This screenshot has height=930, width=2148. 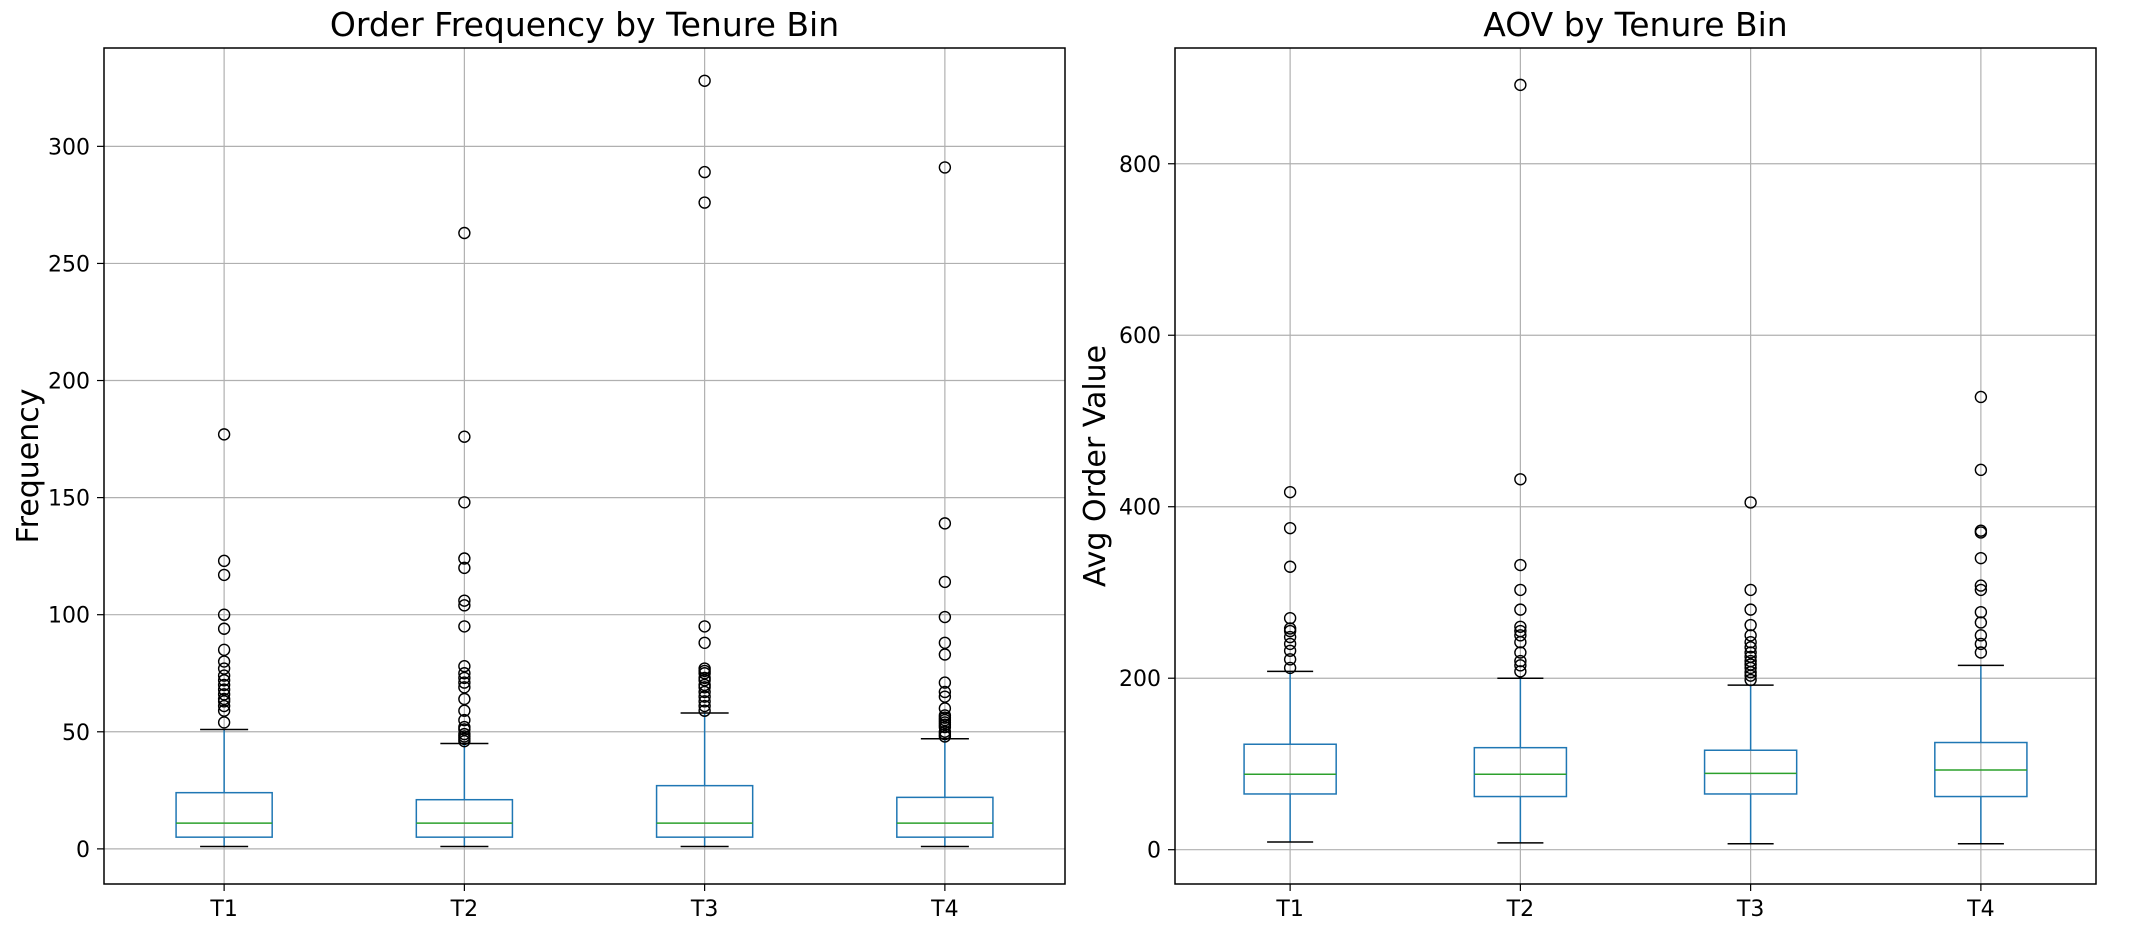 I want to click on y-tick-label: 300, so click(x=69, y=147).